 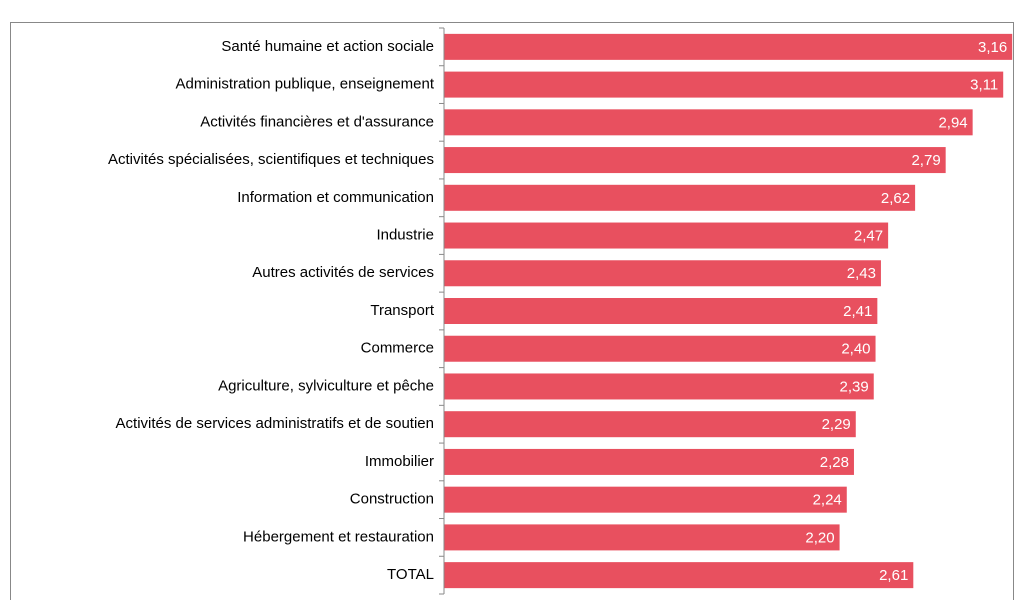 I want to click on value-label: 3,16, so click(x=992, y=47).